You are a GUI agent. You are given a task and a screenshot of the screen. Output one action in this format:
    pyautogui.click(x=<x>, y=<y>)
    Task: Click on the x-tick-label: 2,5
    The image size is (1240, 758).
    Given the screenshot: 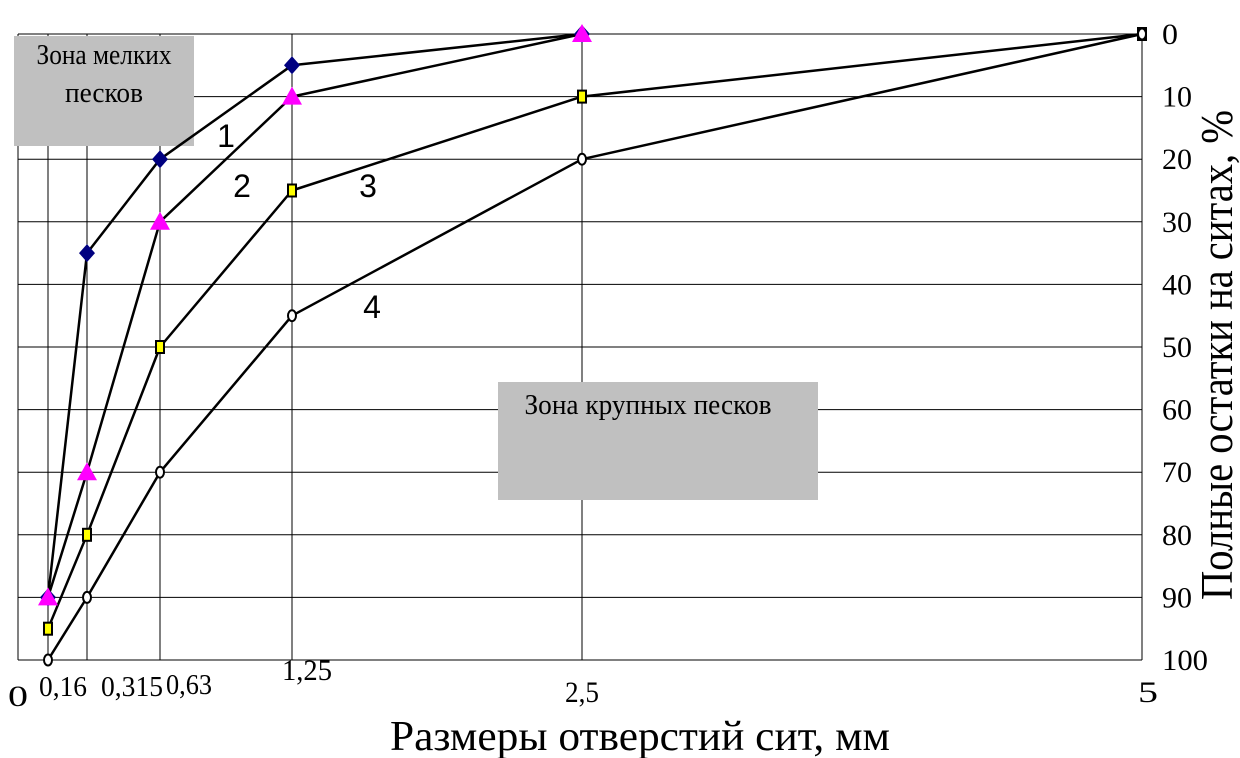 What is the action you would take?
    pyautogui.click(x=582, y=692)
    